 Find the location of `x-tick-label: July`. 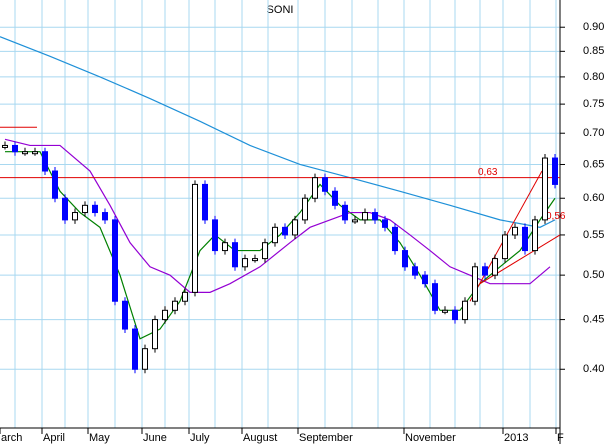

x-tick-label: July is located at coordinates (200, 438).